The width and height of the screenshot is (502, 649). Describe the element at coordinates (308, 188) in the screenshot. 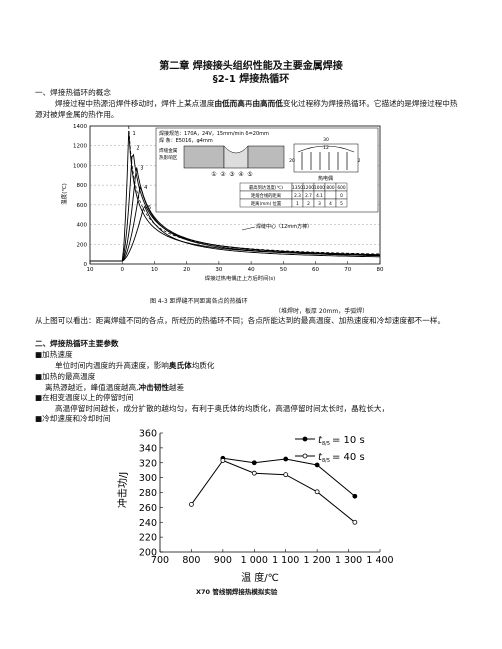

I see `table-cell-text: 1200` at that location.